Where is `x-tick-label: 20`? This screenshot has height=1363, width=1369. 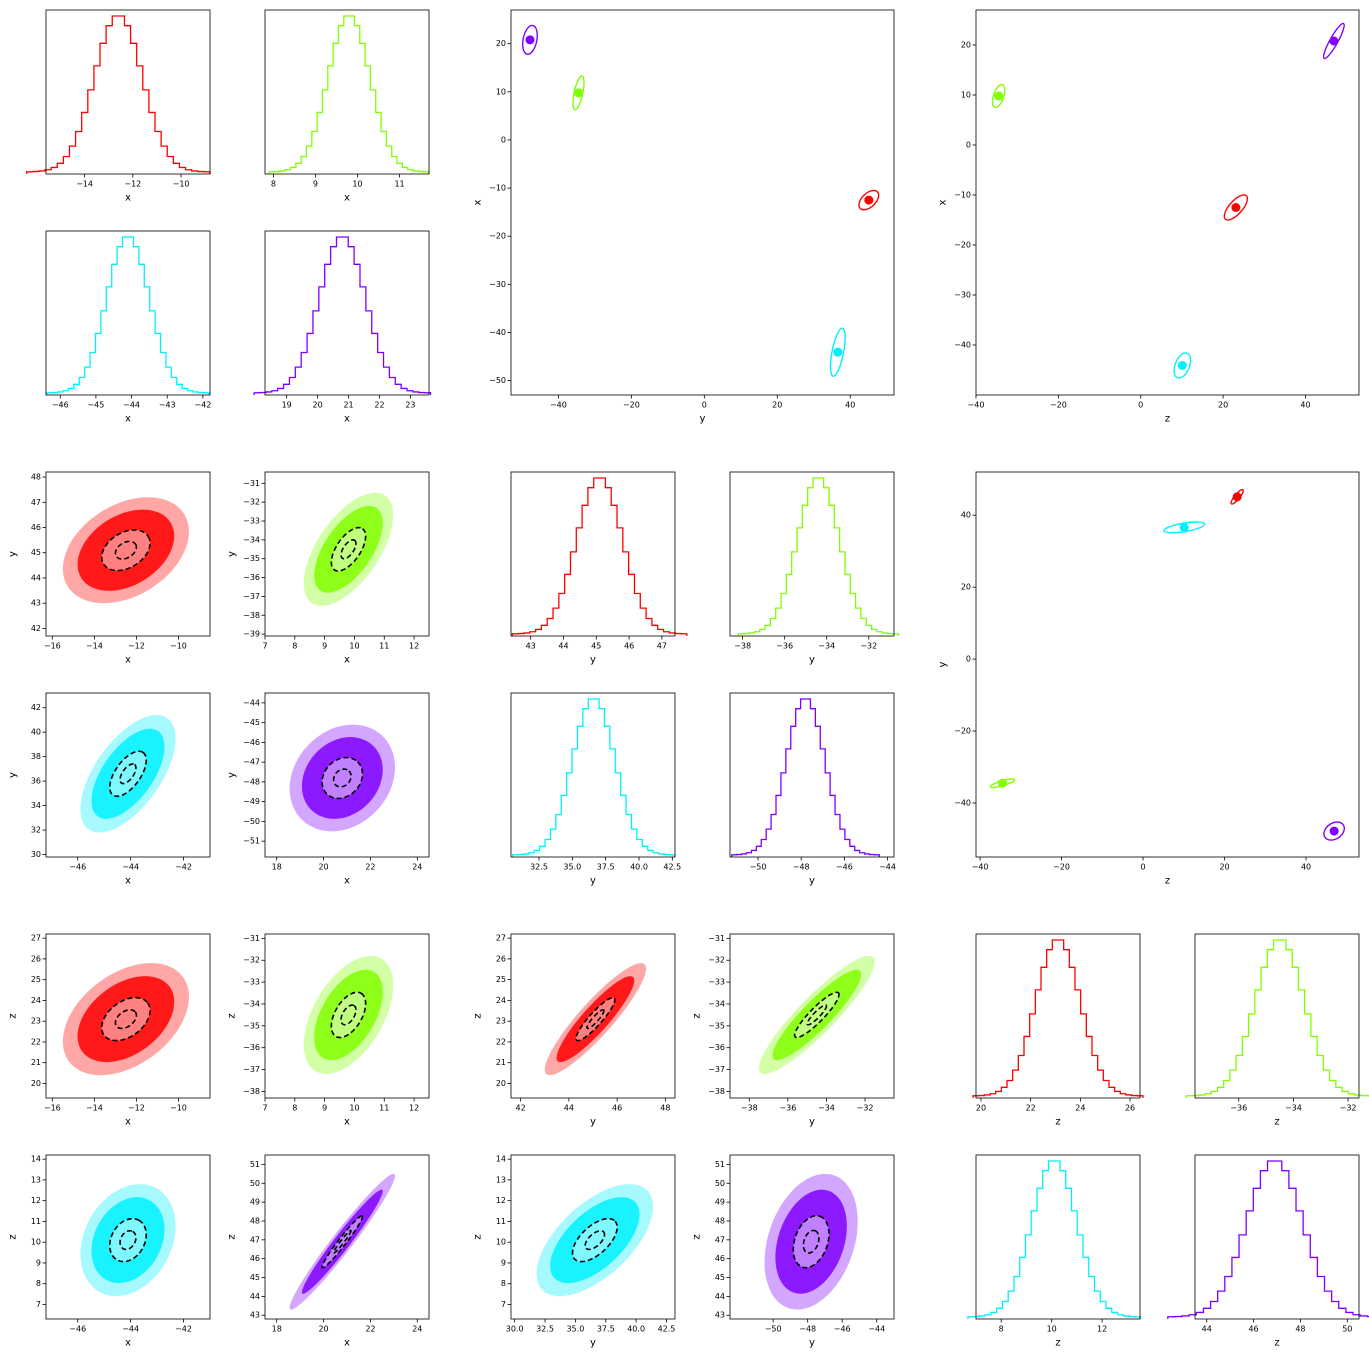
x-tick-label: 20 is located at coordinates (1224, 867).